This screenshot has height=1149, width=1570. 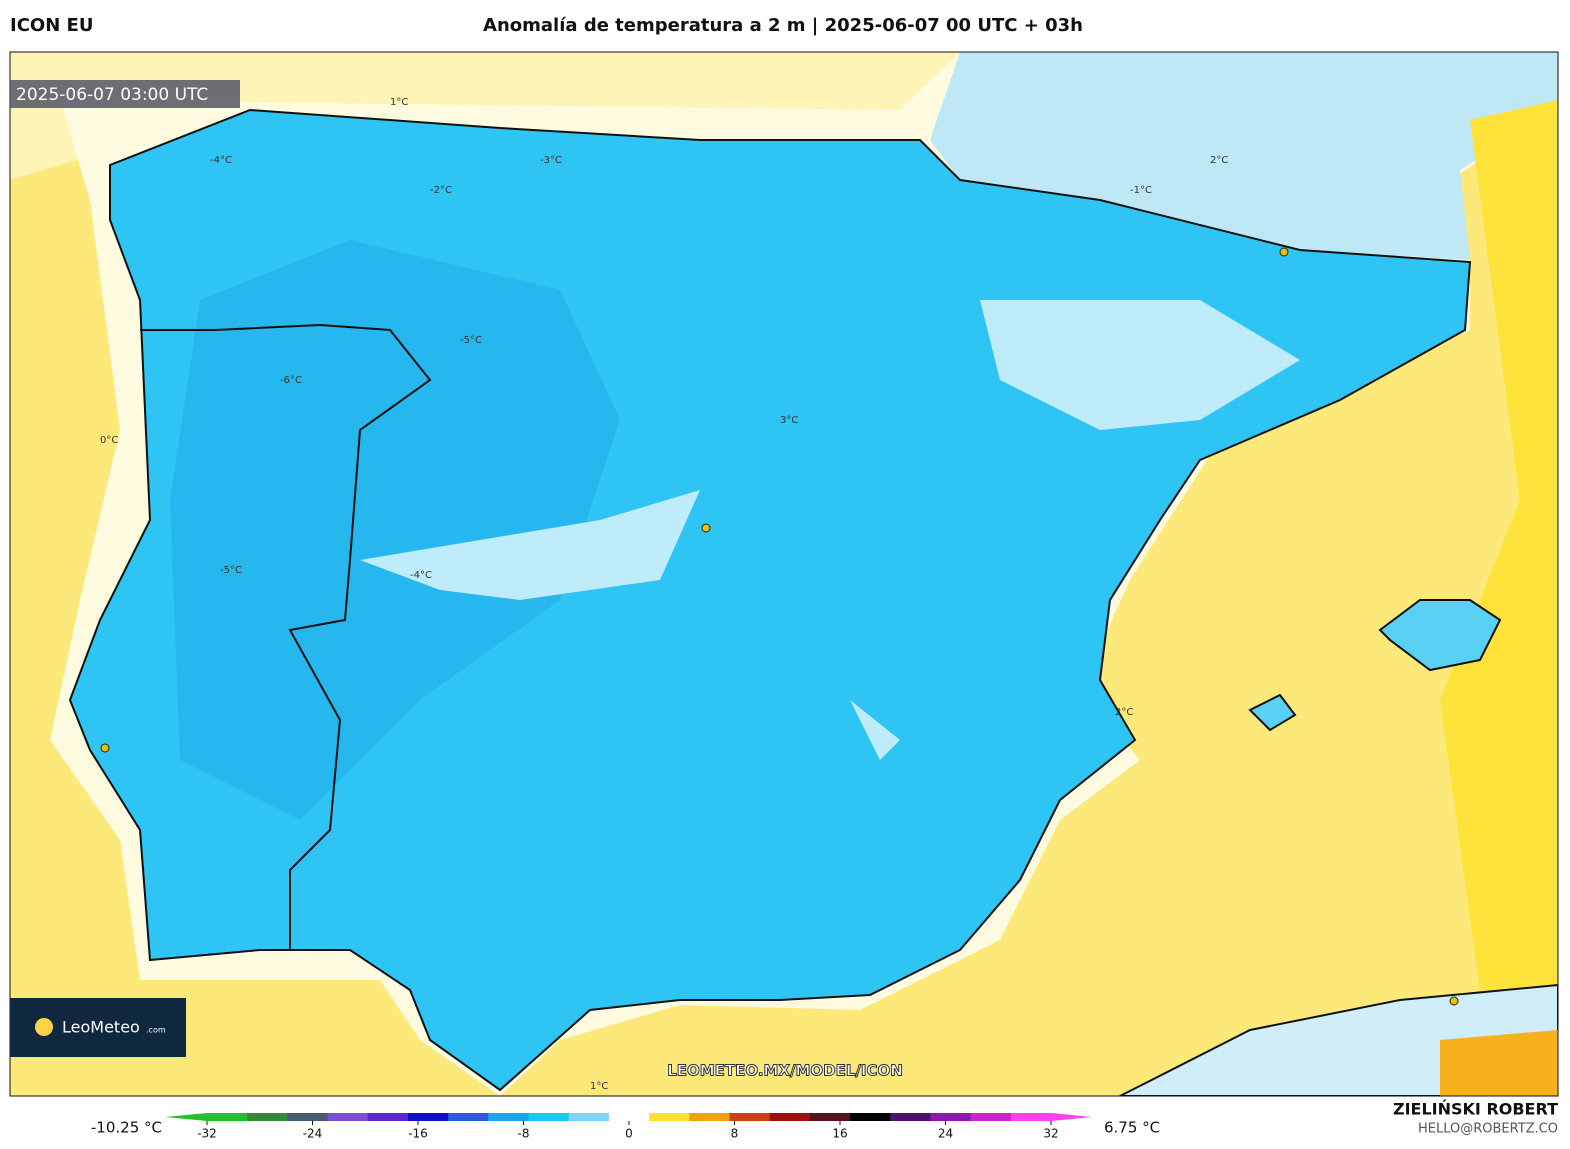 What do you see at coordinates (1488, 1129) in the screenshot?
I see `email: HELLO@ROBERTZ.CO` at bounding box center [1488, 1129].